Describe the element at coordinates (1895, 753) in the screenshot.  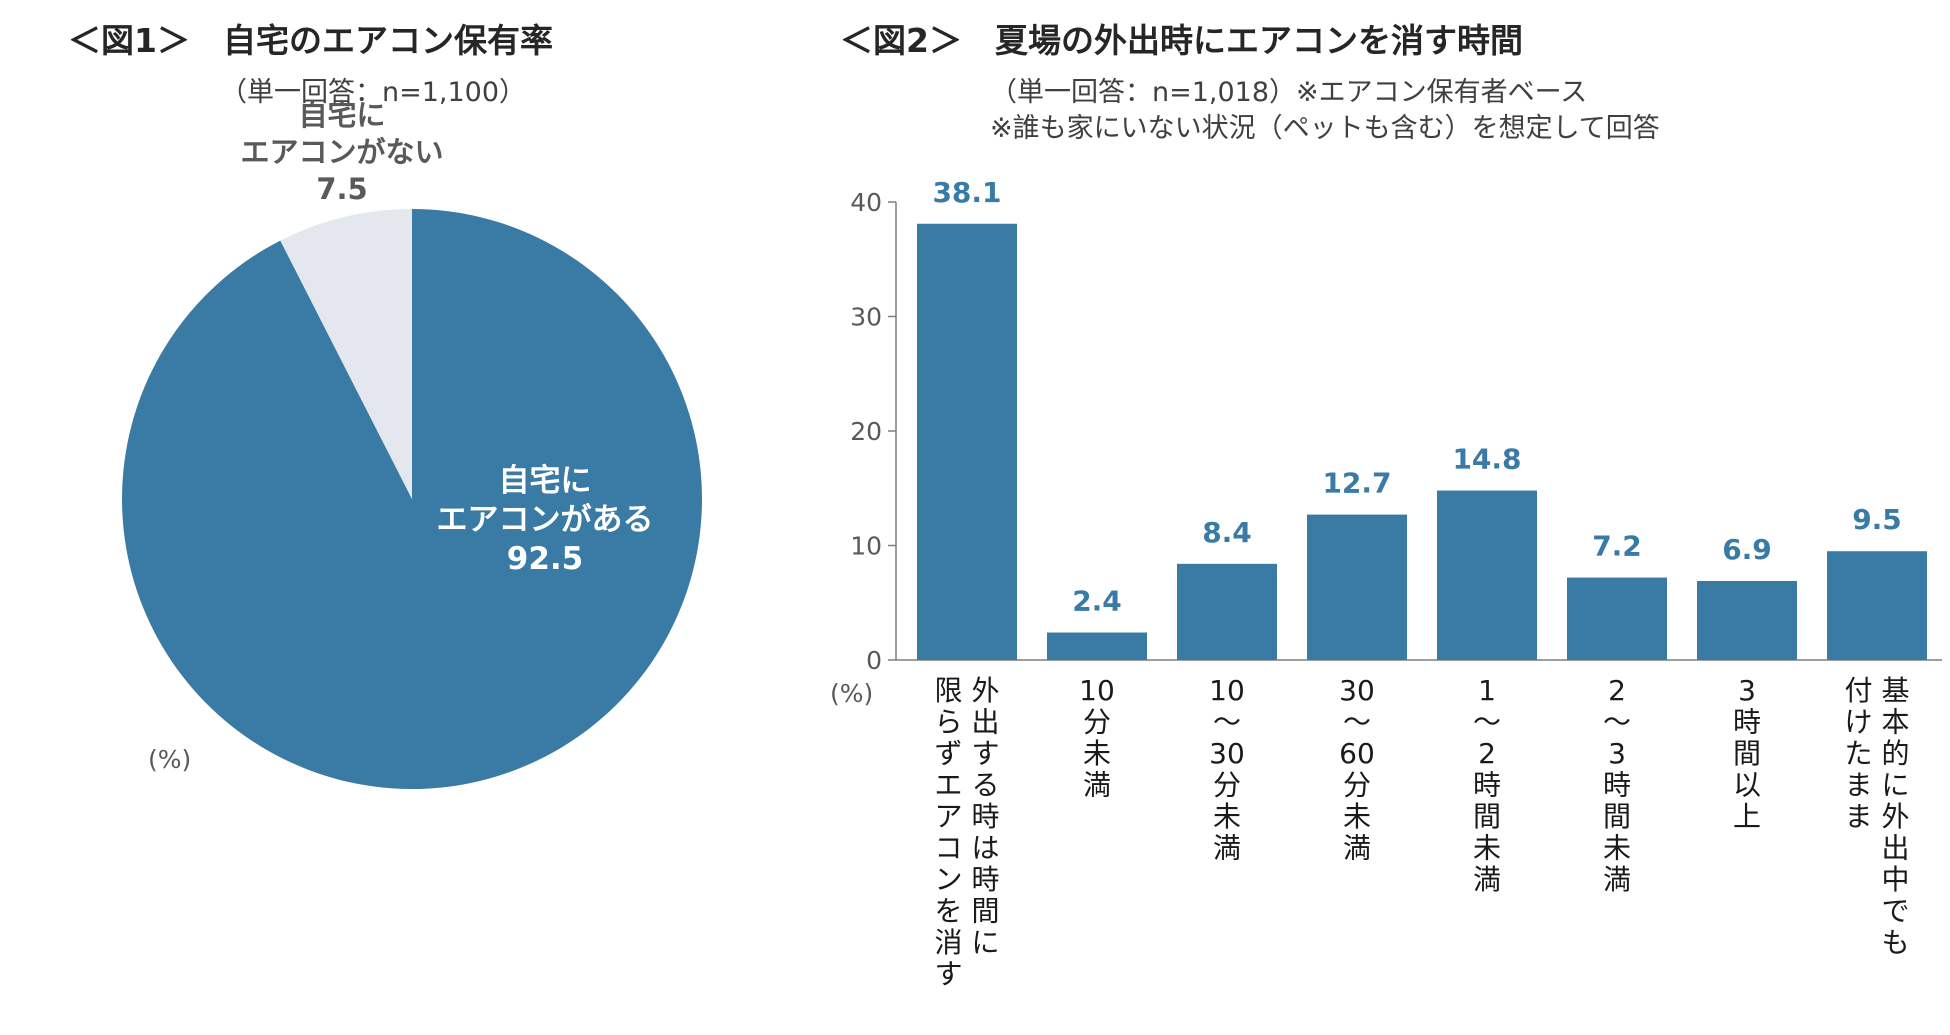
I see `x-category-label: 的` at that location.